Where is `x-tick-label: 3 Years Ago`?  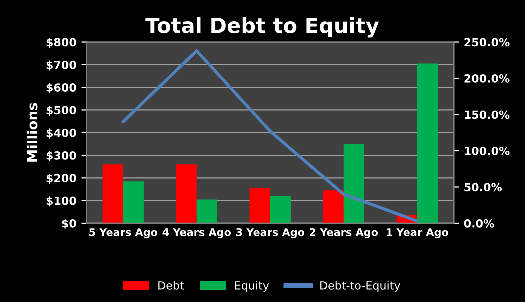 x-tick-label: 3 Years Ago is located at coordinates (270, 233).